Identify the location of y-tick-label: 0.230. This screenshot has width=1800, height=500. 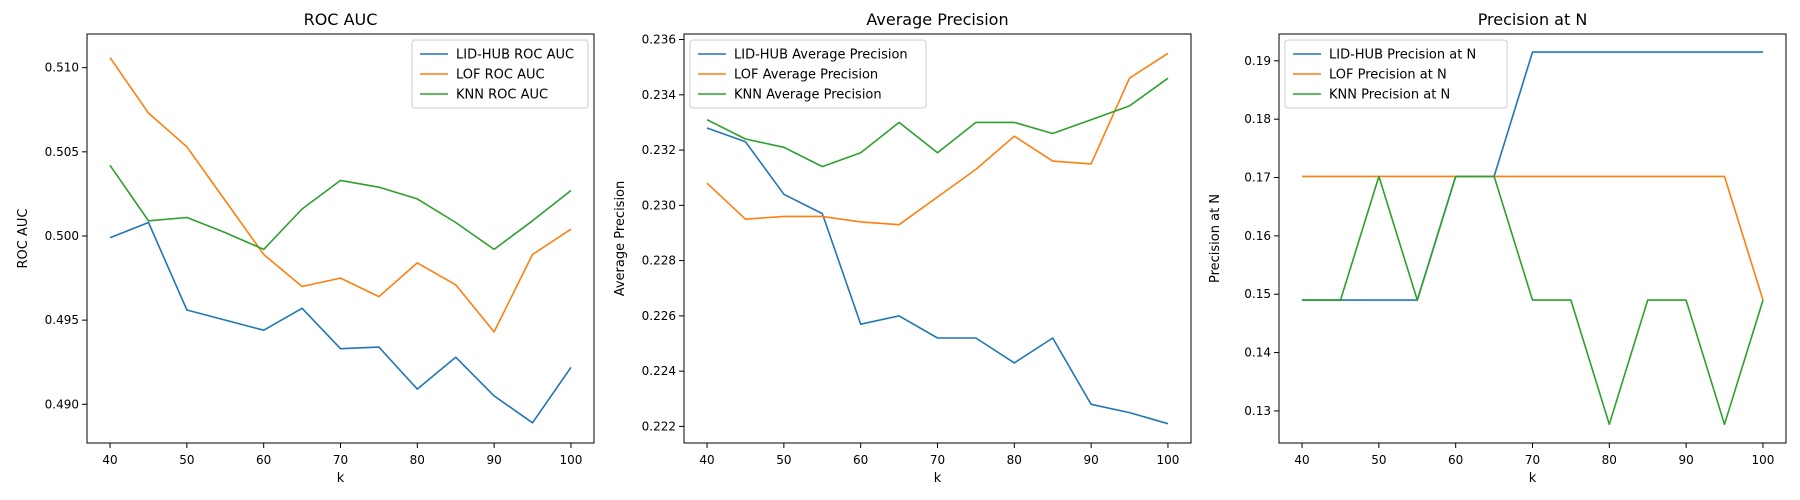
(659, 205).